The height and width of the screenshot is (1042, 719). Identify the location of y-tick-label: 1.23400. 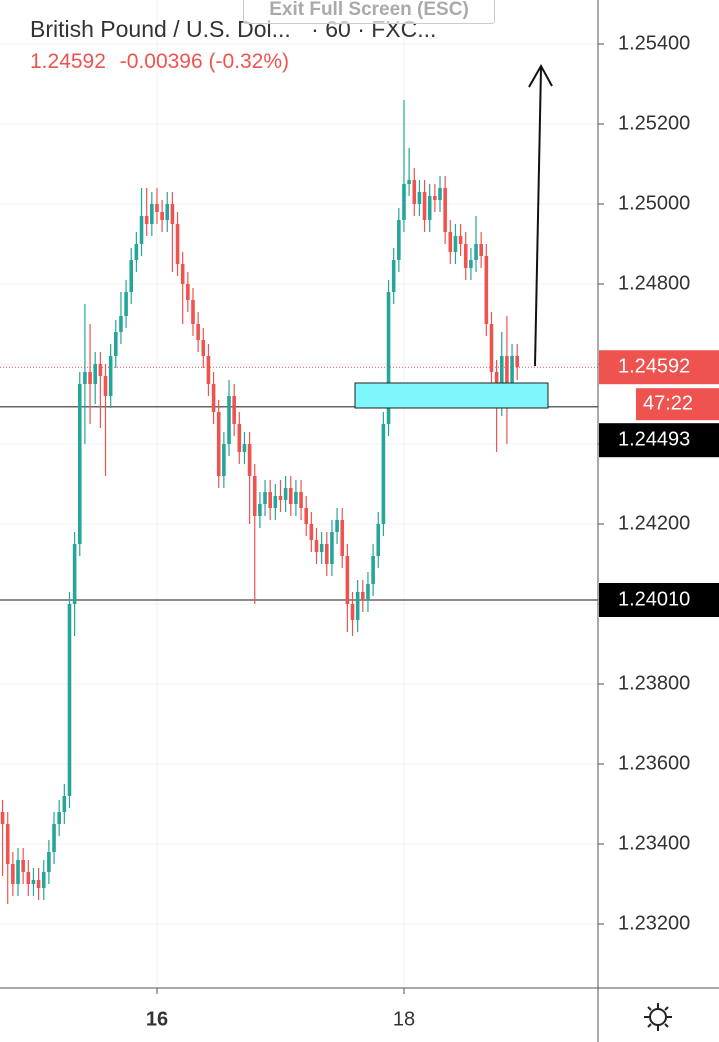
(654, 843).